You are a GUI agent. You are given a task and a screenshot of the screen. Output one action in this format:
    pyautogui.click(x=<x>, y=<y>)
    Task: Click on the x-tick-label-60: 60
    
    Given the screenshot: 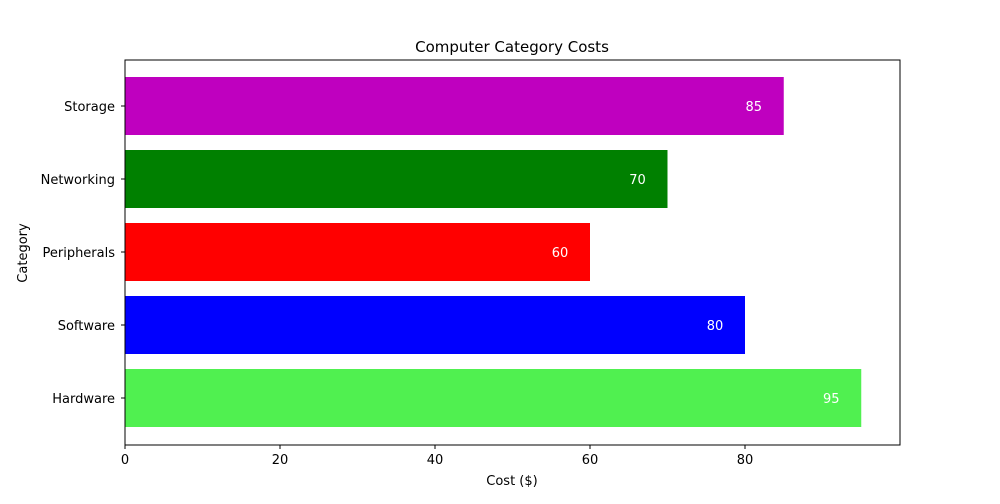 What is the action you would take?
    pyautogui.click(x=590, y=460)
    